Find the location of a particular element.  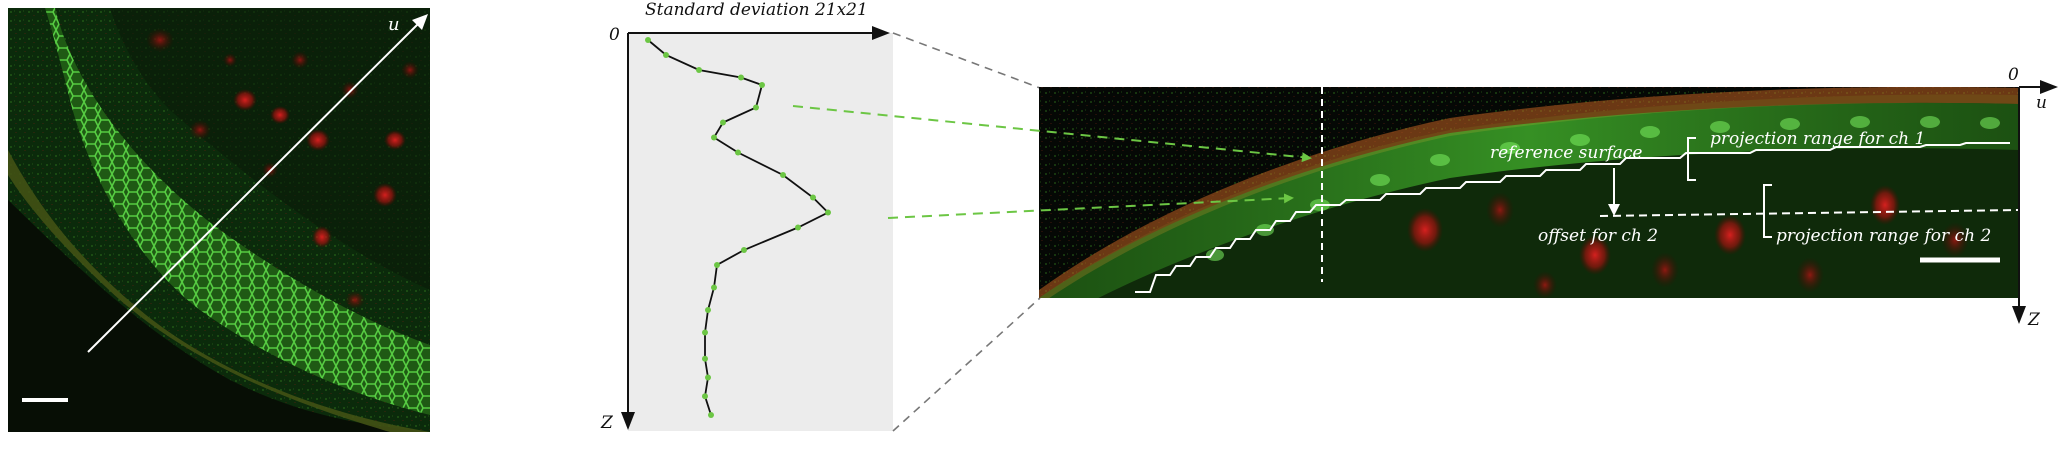

panel-c-ch1-bracket is located at coordinates (1691, 159).